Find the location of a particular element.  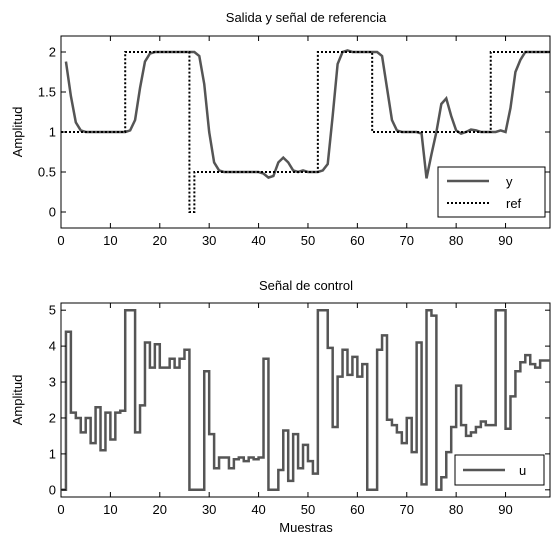

y-tick-label: 0.5 is located at coordinates (47, 172).